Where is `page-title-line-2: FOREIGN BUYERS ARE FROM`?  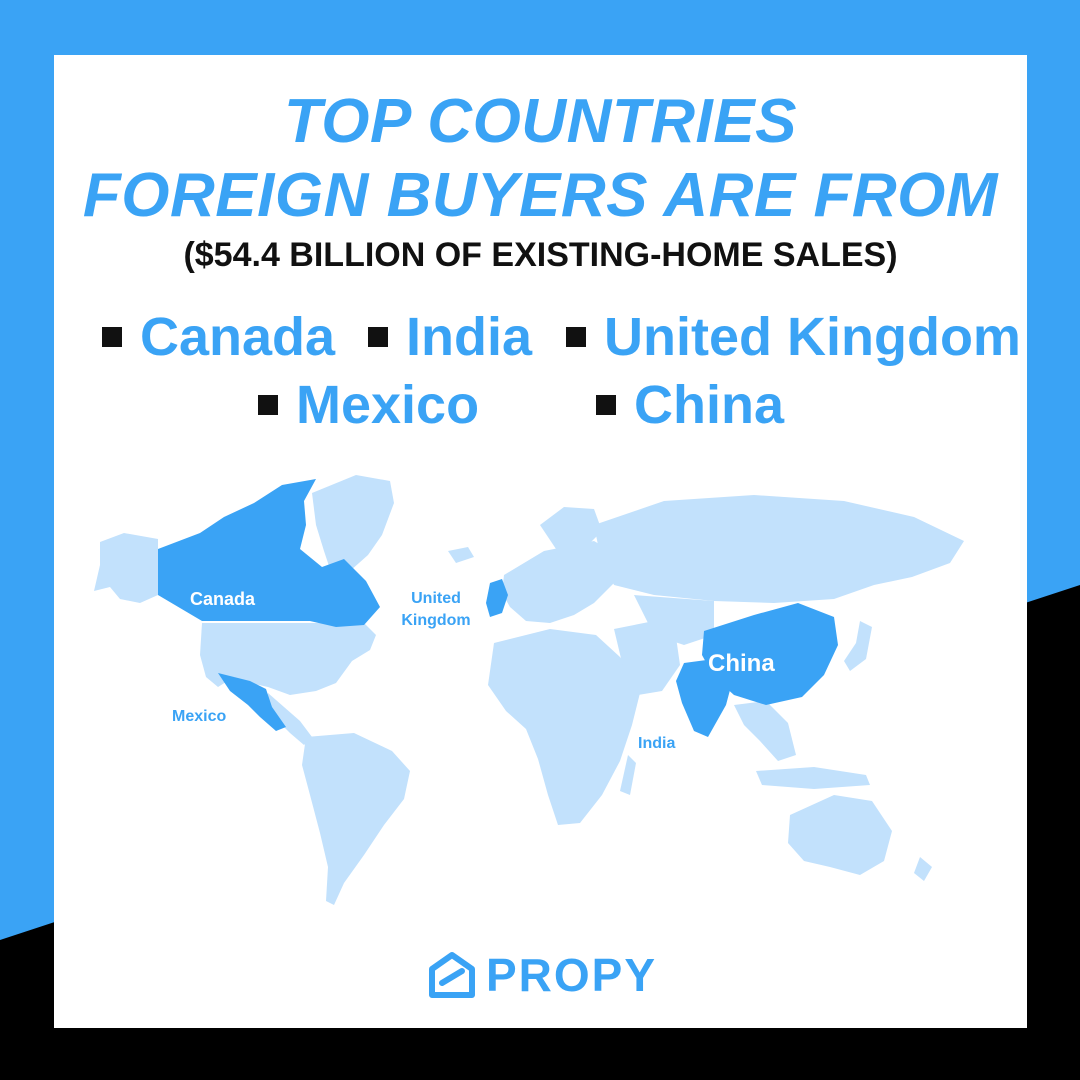 page-title-line-2: FOREIGN BUYERS ARE FROM is located at coordinates (540, 195).